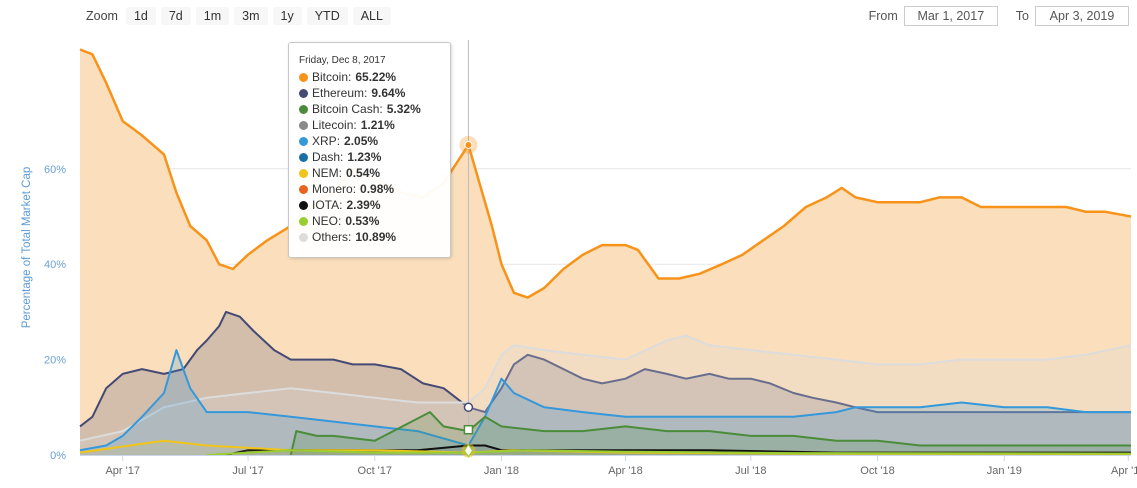  Describe the element at coordinates (669, 452) in the screenshot. I see `series-line-neo` at that location.